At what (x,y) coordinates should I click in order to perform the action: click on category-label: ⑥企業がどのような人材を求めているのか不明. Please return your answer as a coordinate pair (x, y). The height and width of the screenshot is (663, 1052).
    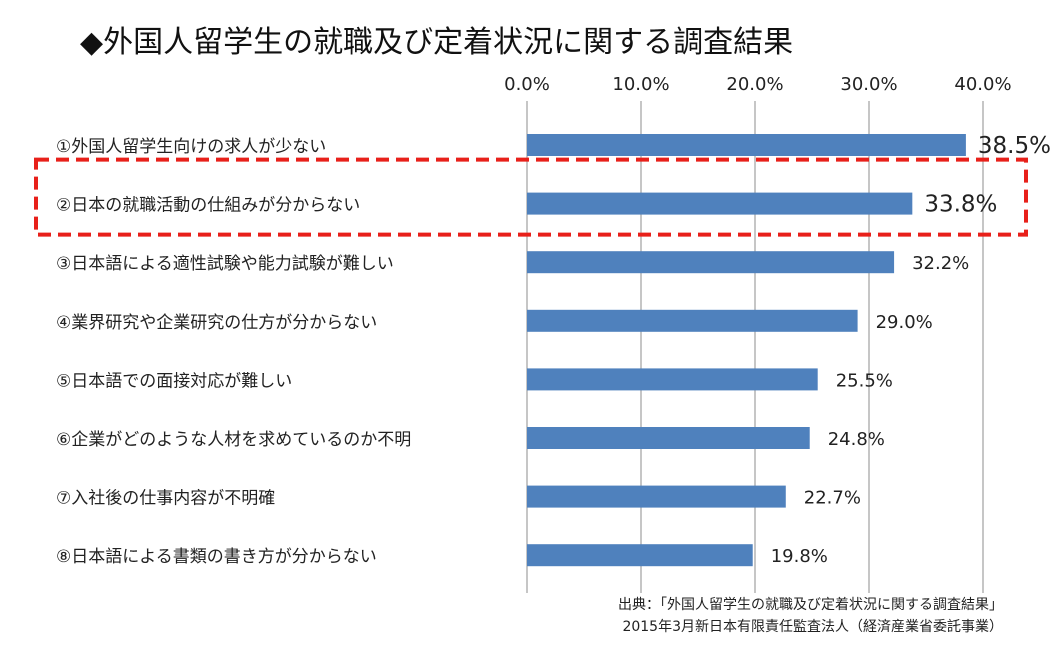
    Looking at the image, I should click on (233, 440).